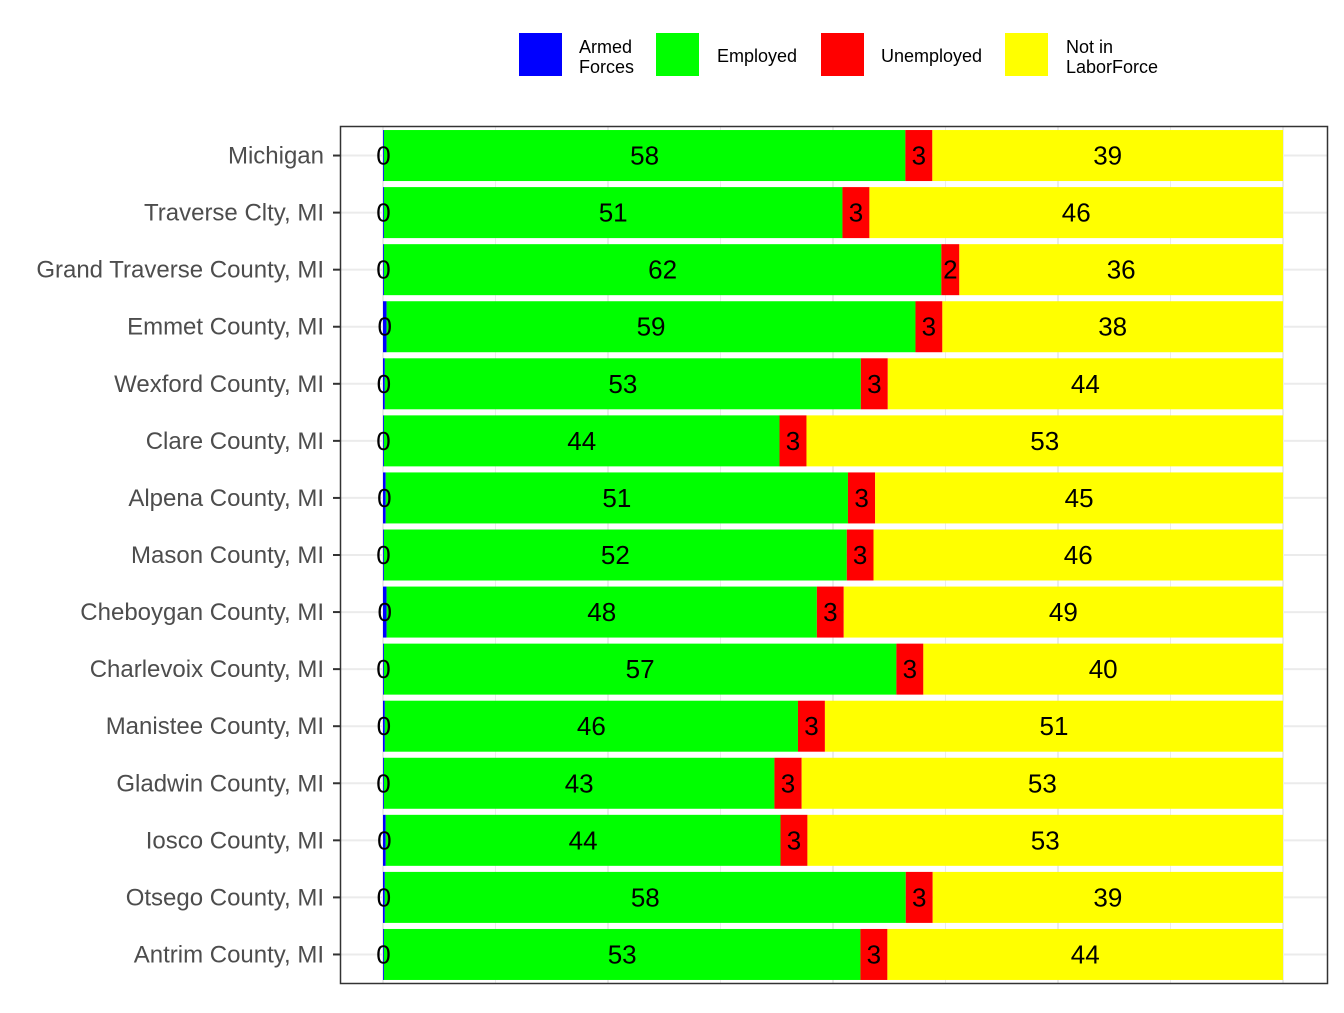 Image resolution: width=1344 pixels, height=1013 pixels. I want to click on y-tick-label-antrim-county-mi: Antrim County, MI, so click(229, 954).